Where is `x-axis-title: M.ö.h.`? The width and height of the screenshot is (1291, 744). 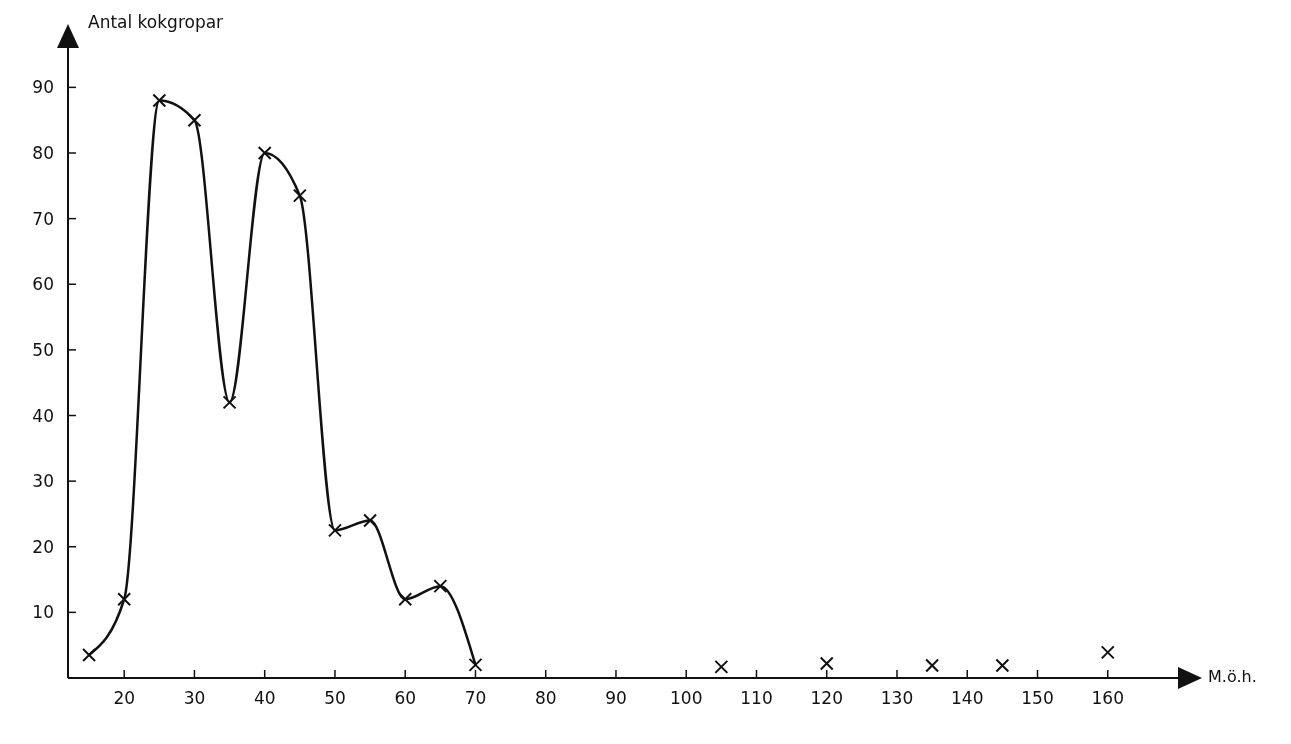 x-axis-title: M.ö.h. is located at coordinates (1232, 676).